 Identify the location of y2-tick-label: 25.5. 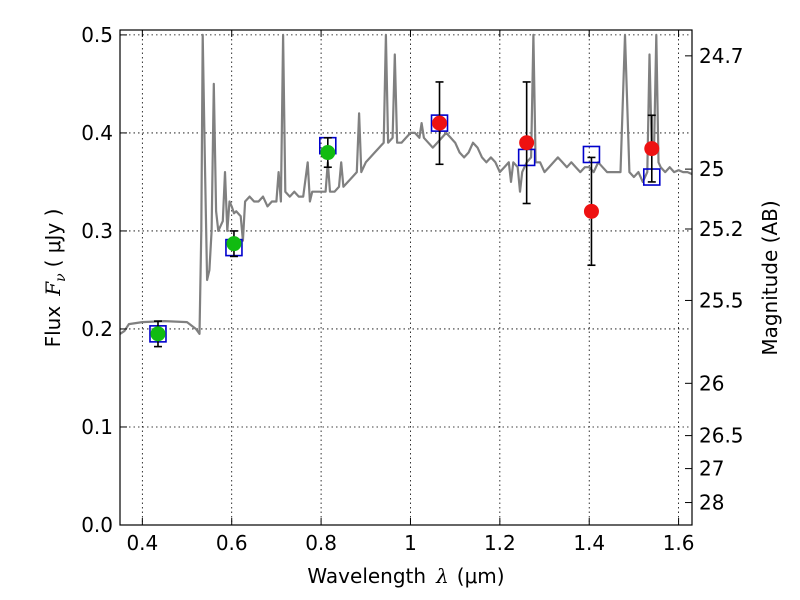
(721, 300).